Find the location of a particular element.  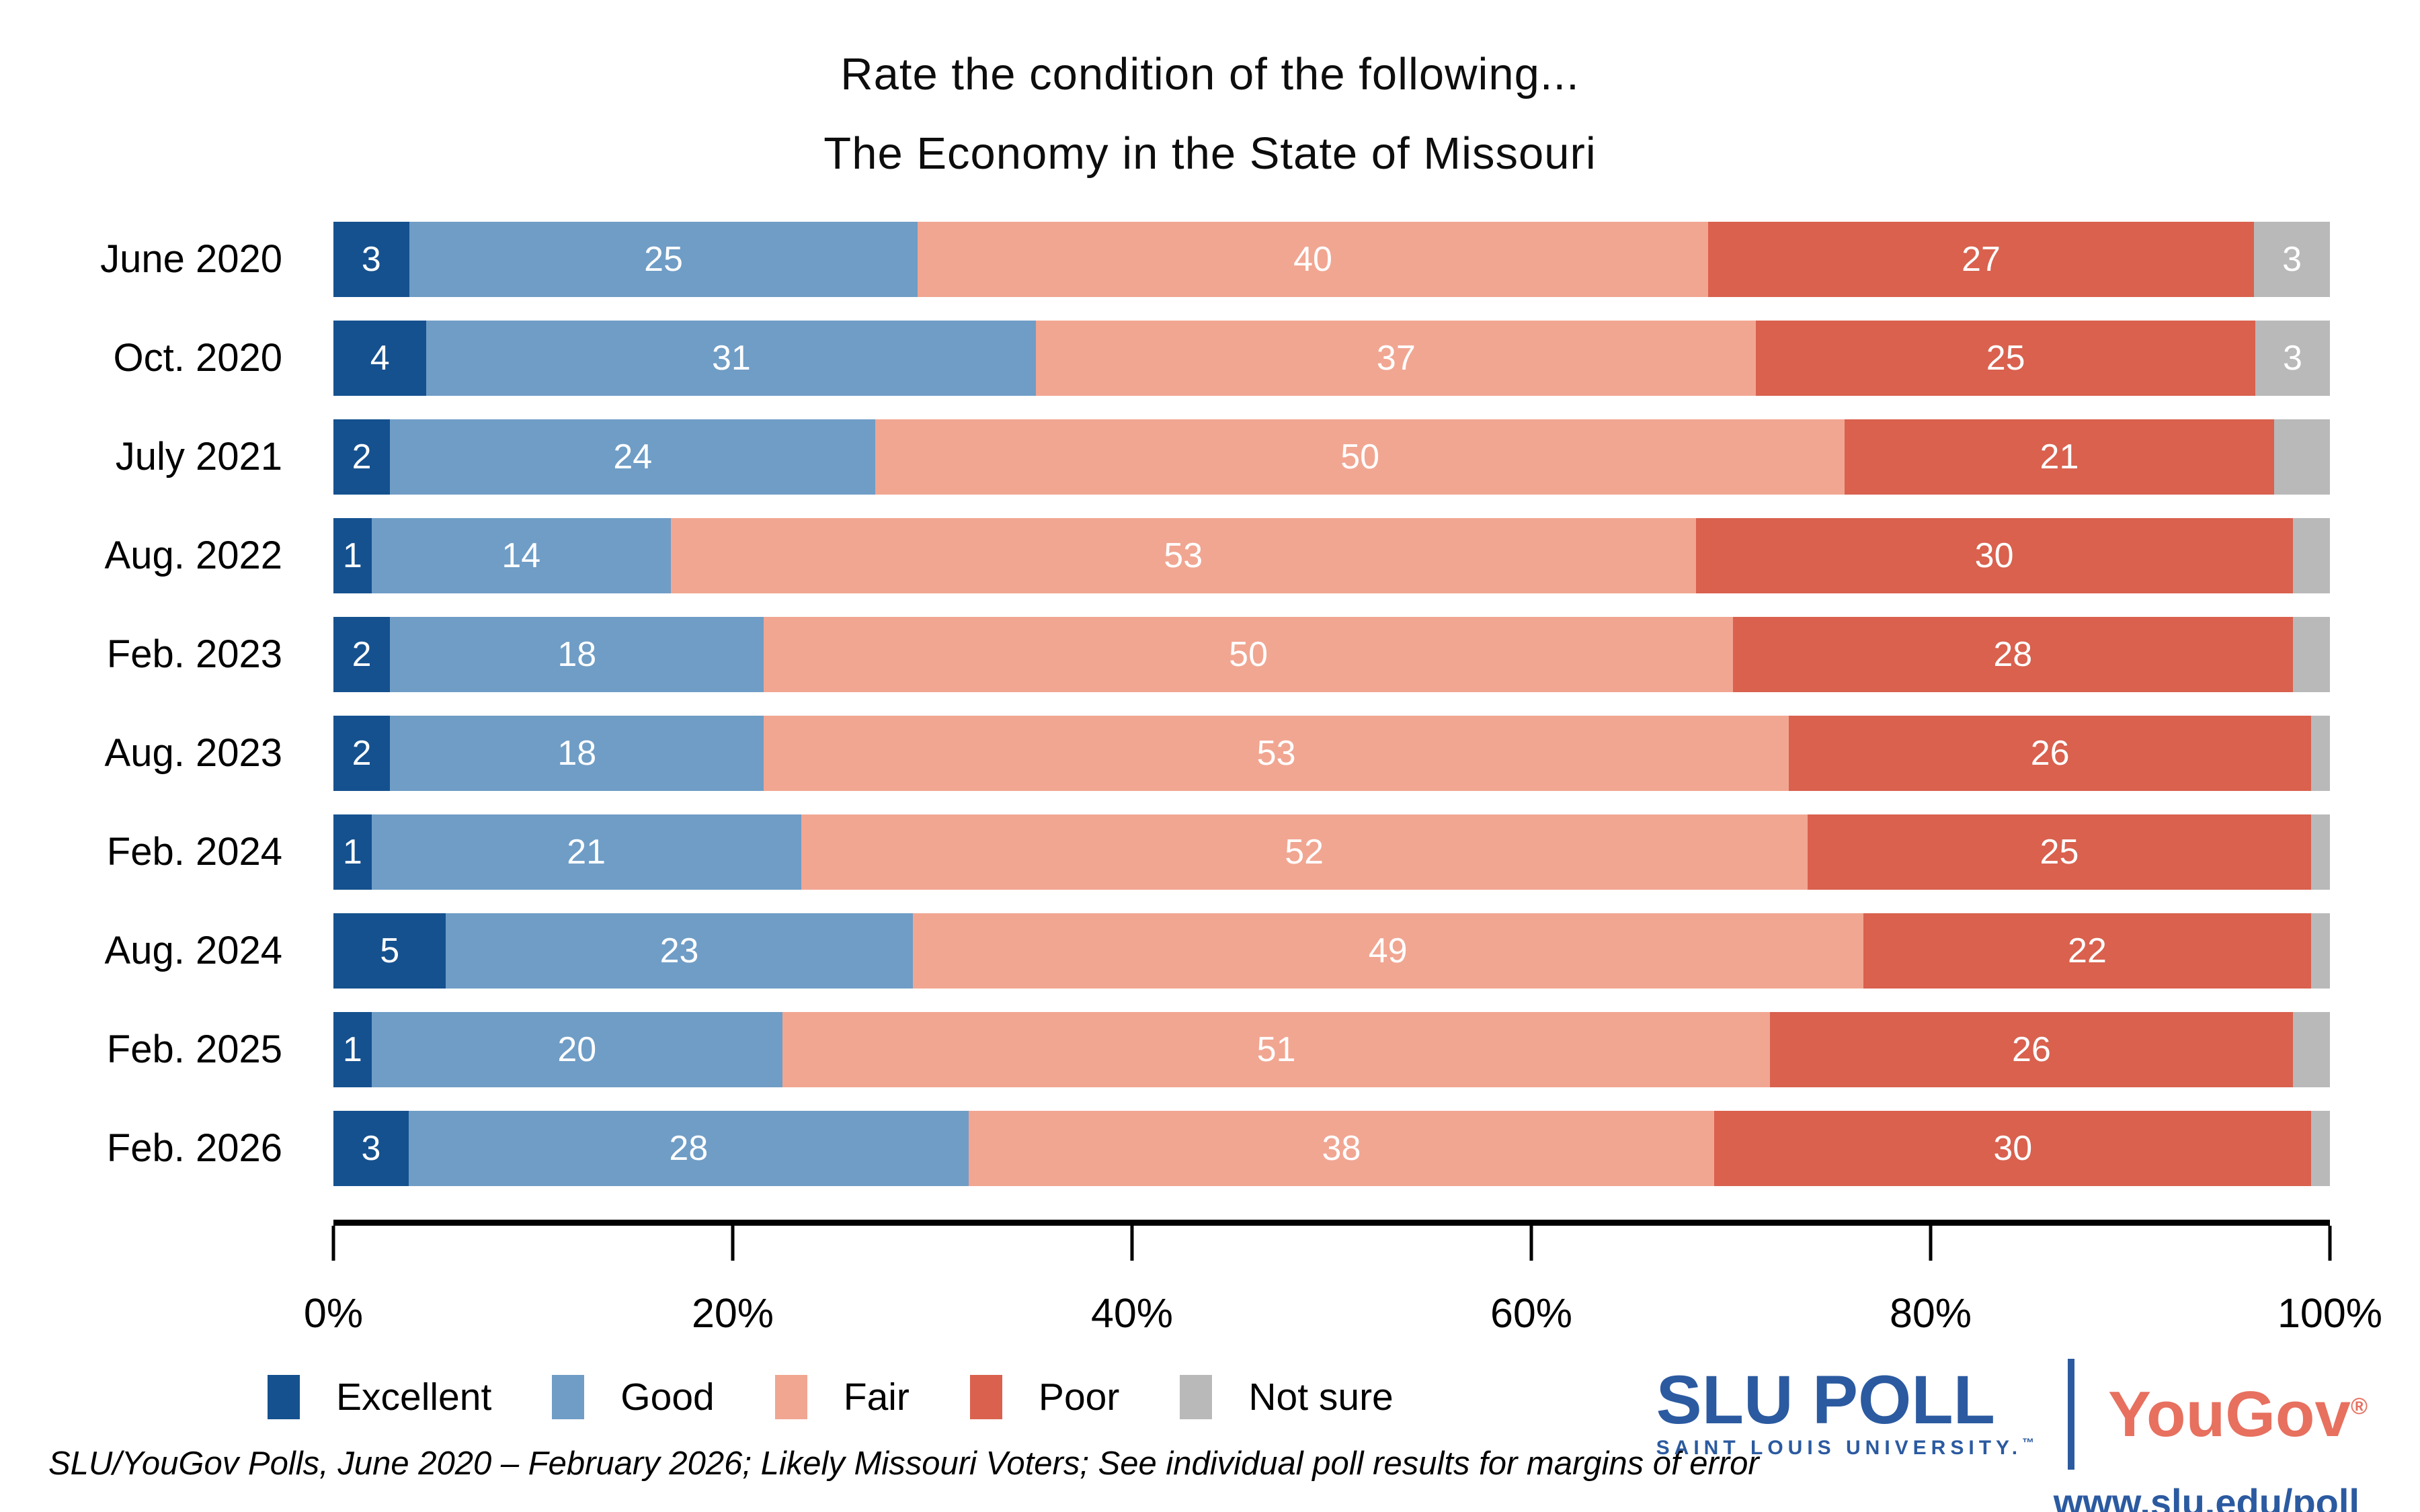

category-label: Aug. 2023 is located at coordinates (193, 753).